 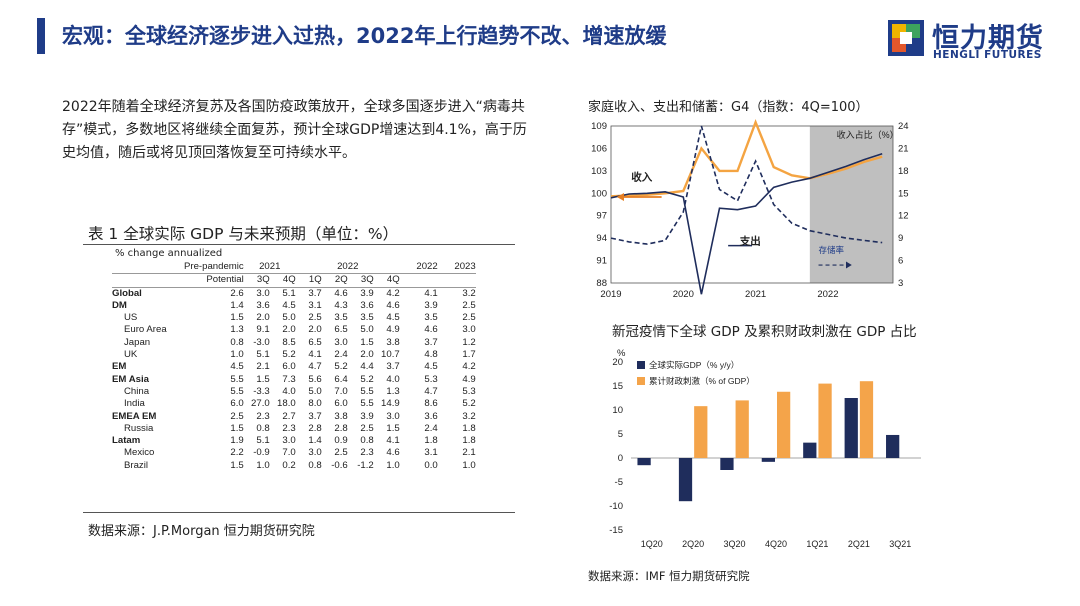 I want to click on x-tick-label: 2Q21, so click(x=859, y=544).